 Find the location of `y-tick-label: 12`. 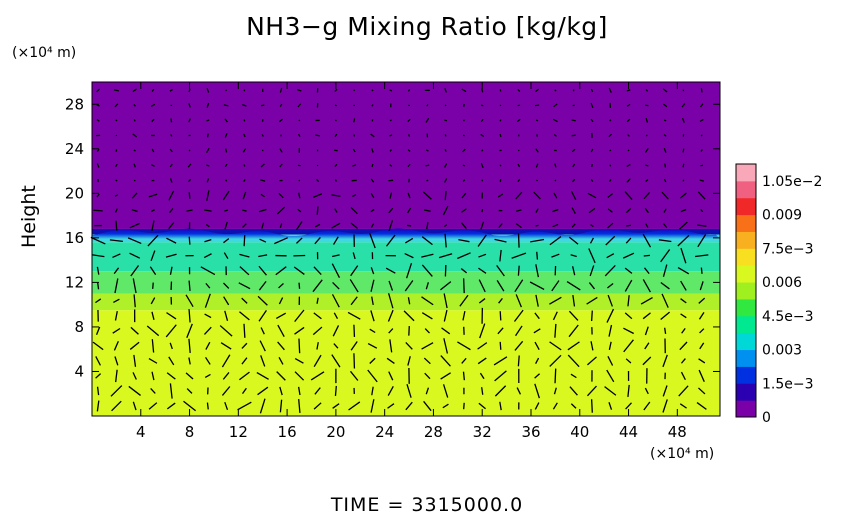

y-tick-label: 12 is located at coordinates (74, 282).